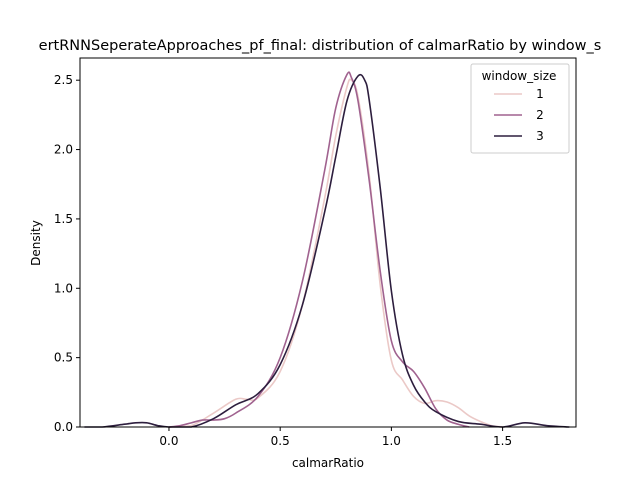 This screenshot has width=640, height=480. I want to click on legend-box, so click(520, 108).